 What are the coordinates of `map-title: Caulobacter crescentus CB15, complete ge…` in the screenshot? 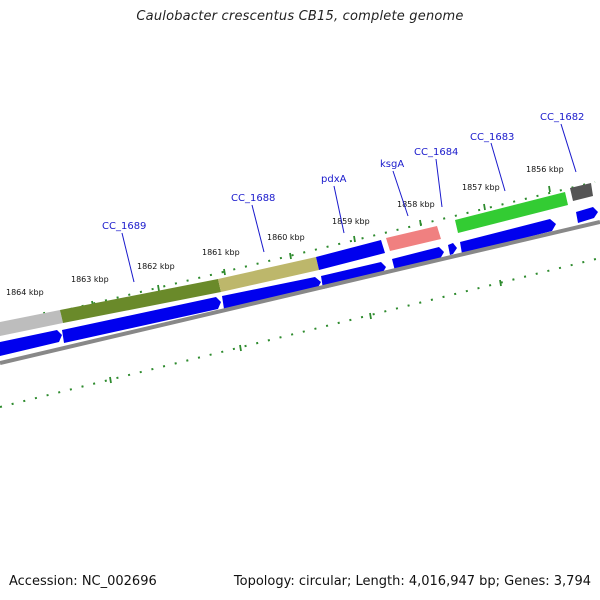 It's located at (300, 16).